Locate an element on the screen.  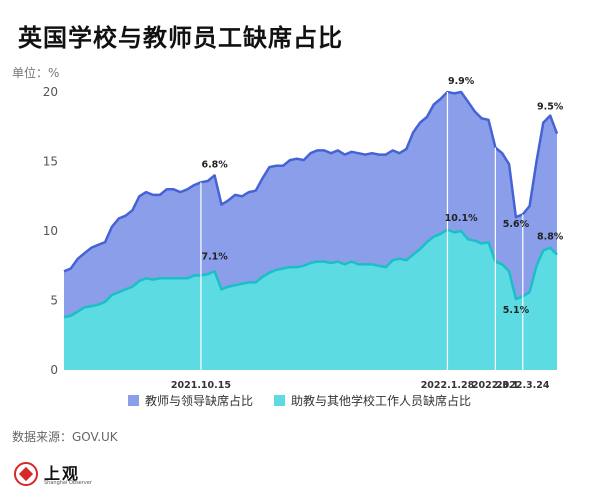
chart-title: 英国学校与教师员工缺席占比 is located at coordinates (180, 38).